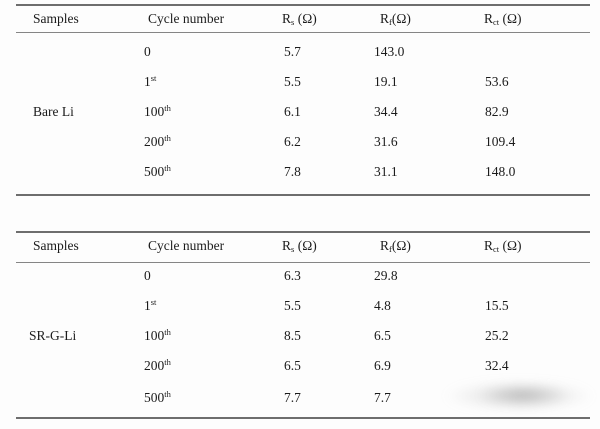 The height and width of the screenshot is (429, 600). I want to click on table-row: 0 6.3 29.8, so click(300, 275).